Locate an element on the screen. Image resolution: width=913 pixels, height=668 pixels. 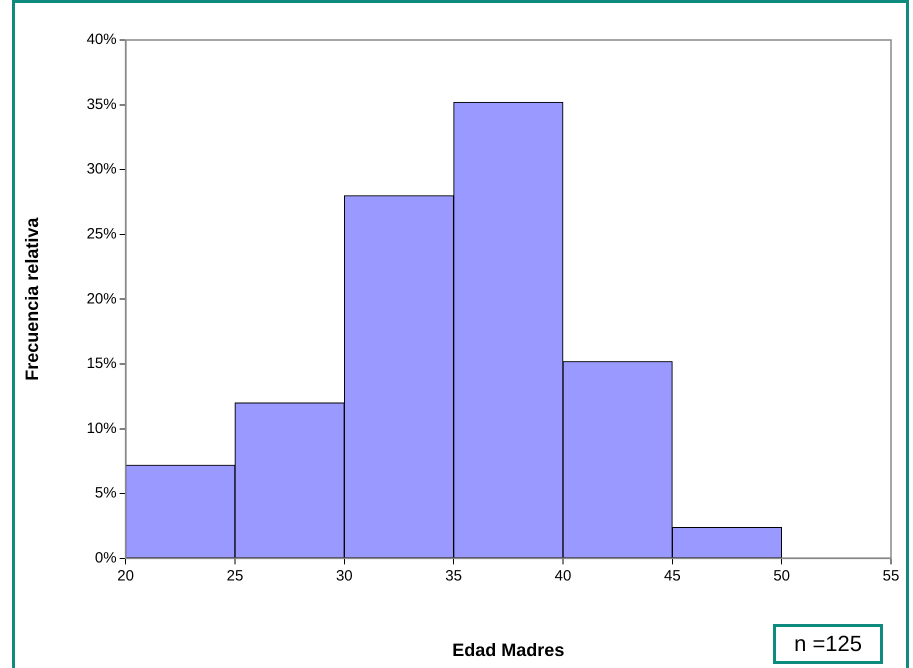
y-tick-label: 35% is located at coordinates (101, 104).